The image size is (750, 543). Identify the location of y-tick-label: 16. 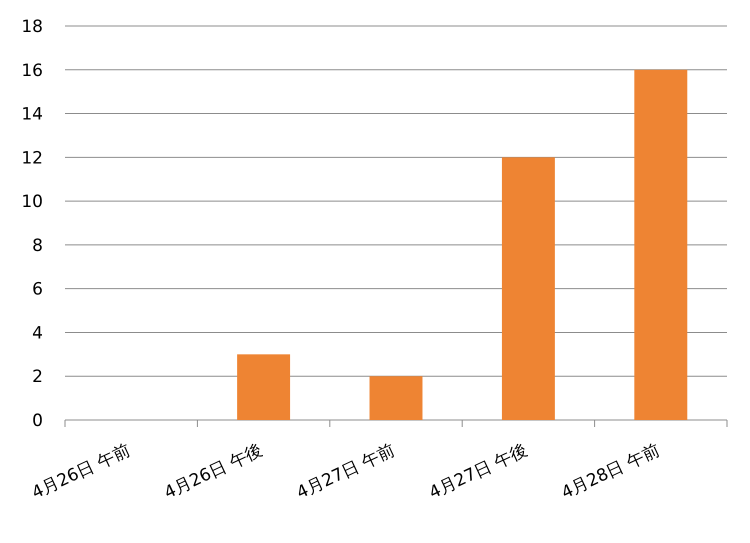
(32, 70).